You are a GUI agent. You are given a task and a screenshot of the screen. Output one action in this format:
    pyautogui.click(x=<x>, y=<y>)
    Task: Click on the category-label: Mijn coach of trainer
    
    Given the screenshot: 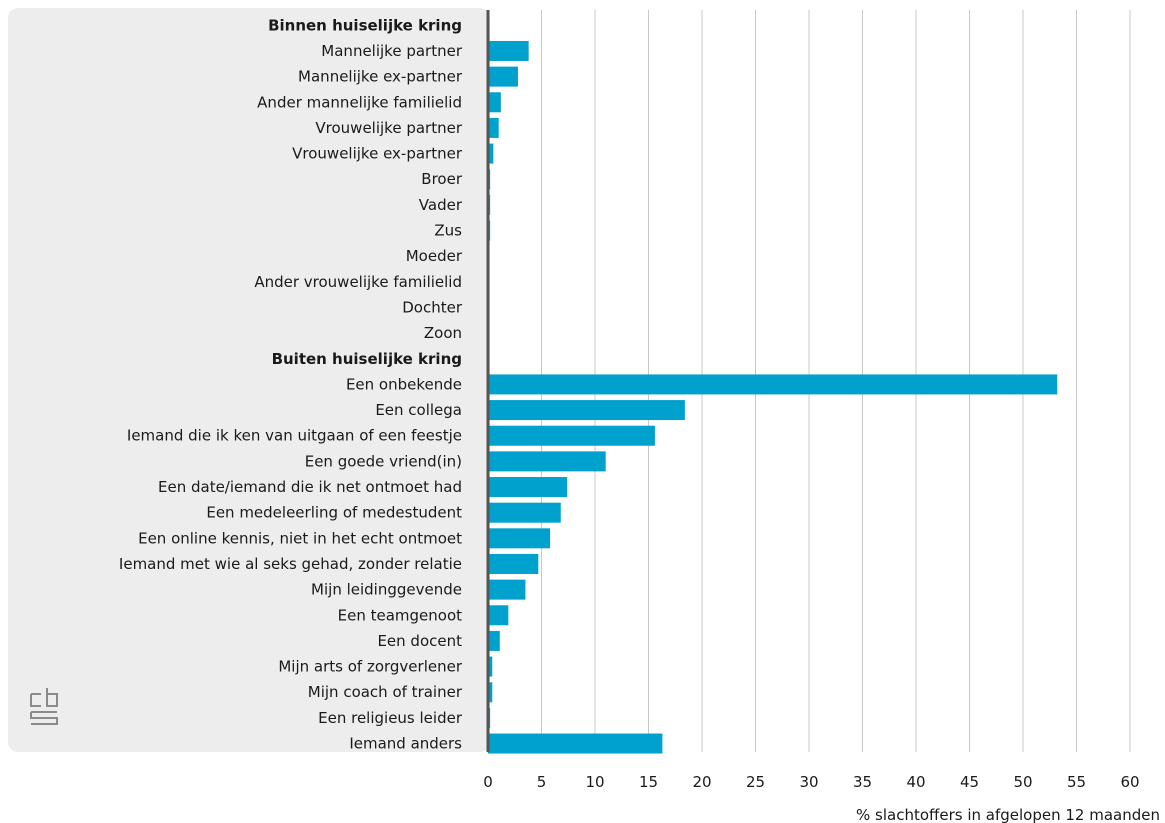 What is the action you would take?
    pyautogui.click(x=385, y=692)
    